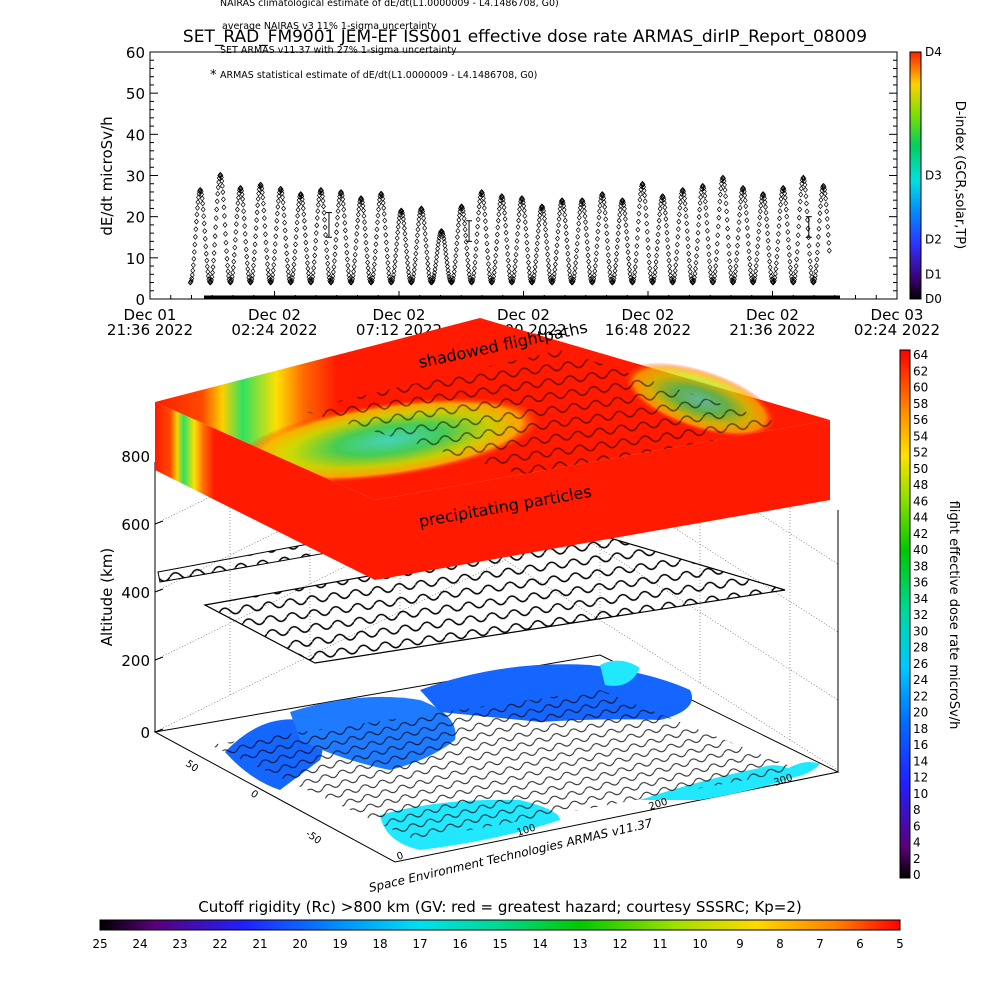 The width and height of the screenshot is (1000, 1000). What do you see at coordinates (920, 713) in the screenshot?
I see `dose-rate-label: 20` at bounding box center [920, 713].